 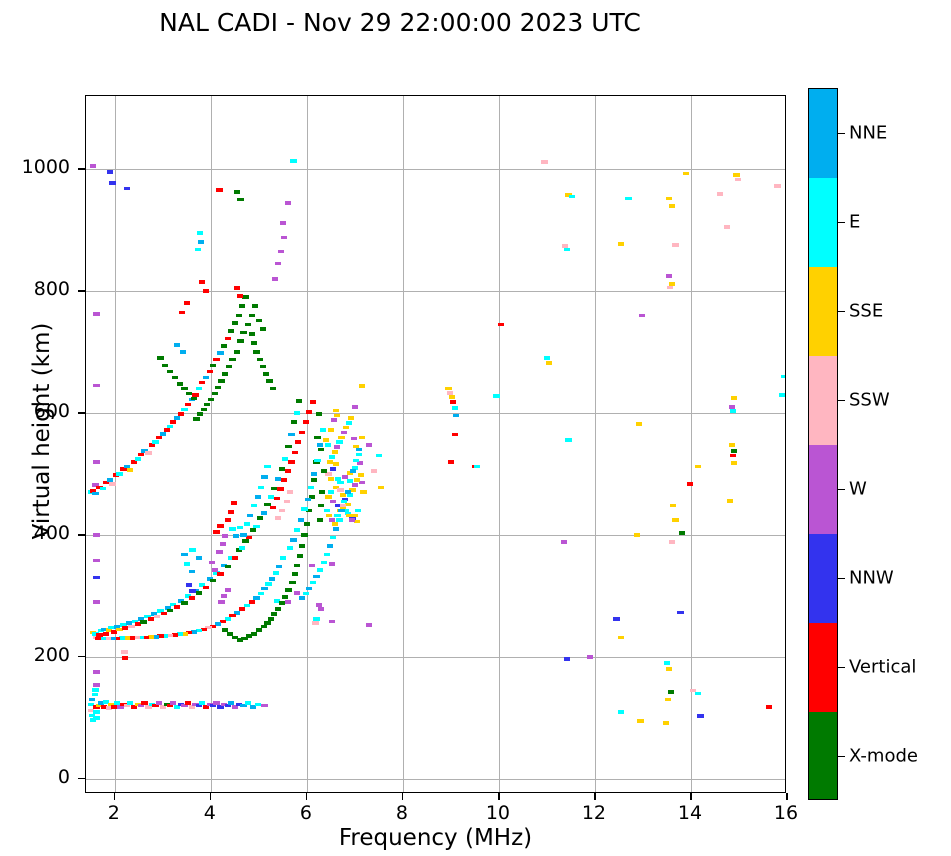 I want to click on gridline-horizontal, so click(x=435, y=413).